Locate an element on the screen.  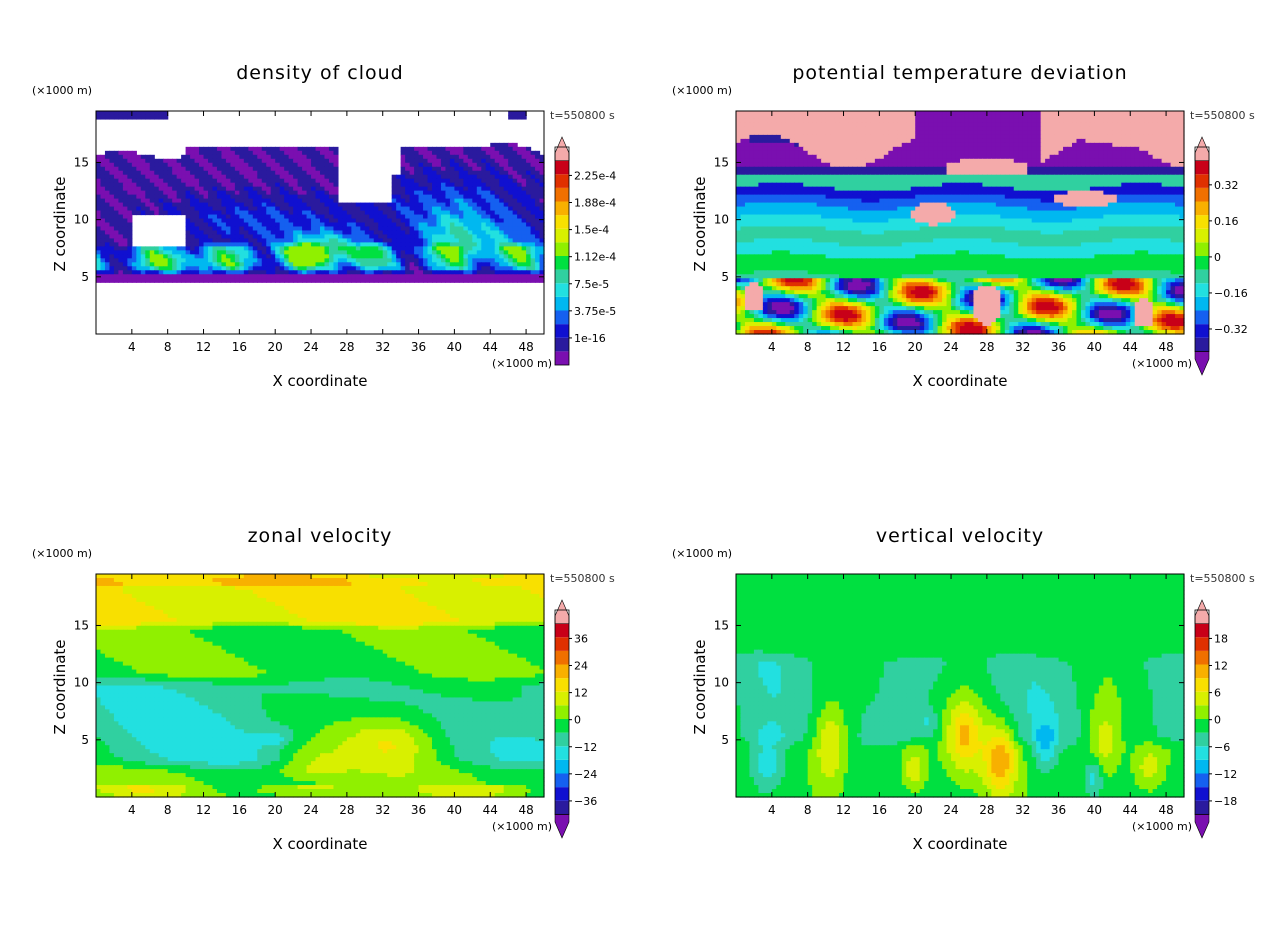
colorbar-cell is located at coordinates (562, 167).